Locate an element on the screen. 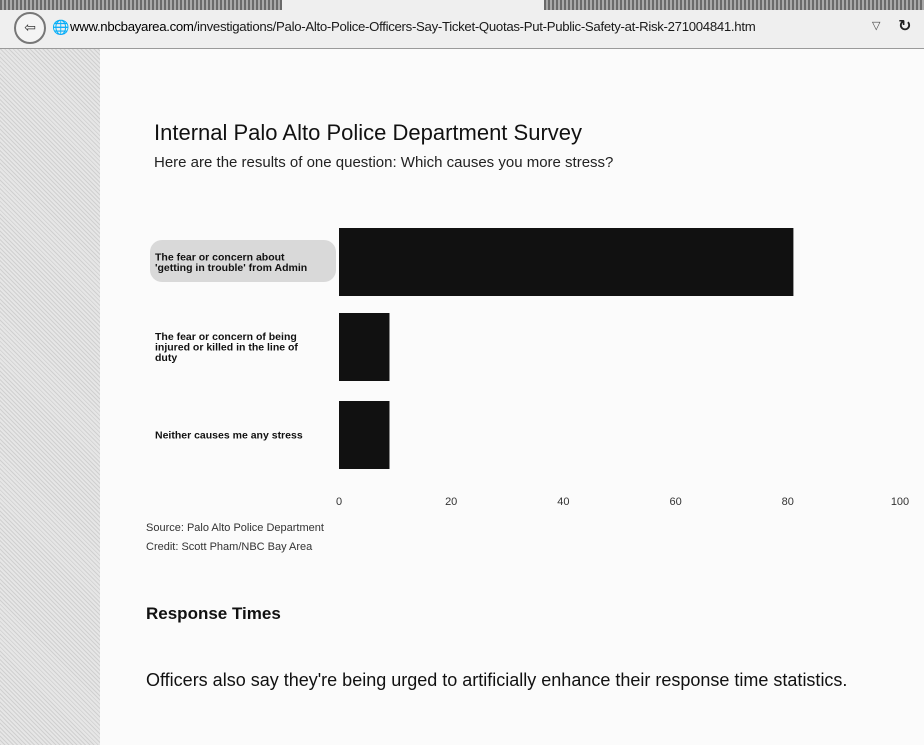 The image size is (924, 745). url-domain: www.nbcbayarea.com is located at coordinates (132, 26).